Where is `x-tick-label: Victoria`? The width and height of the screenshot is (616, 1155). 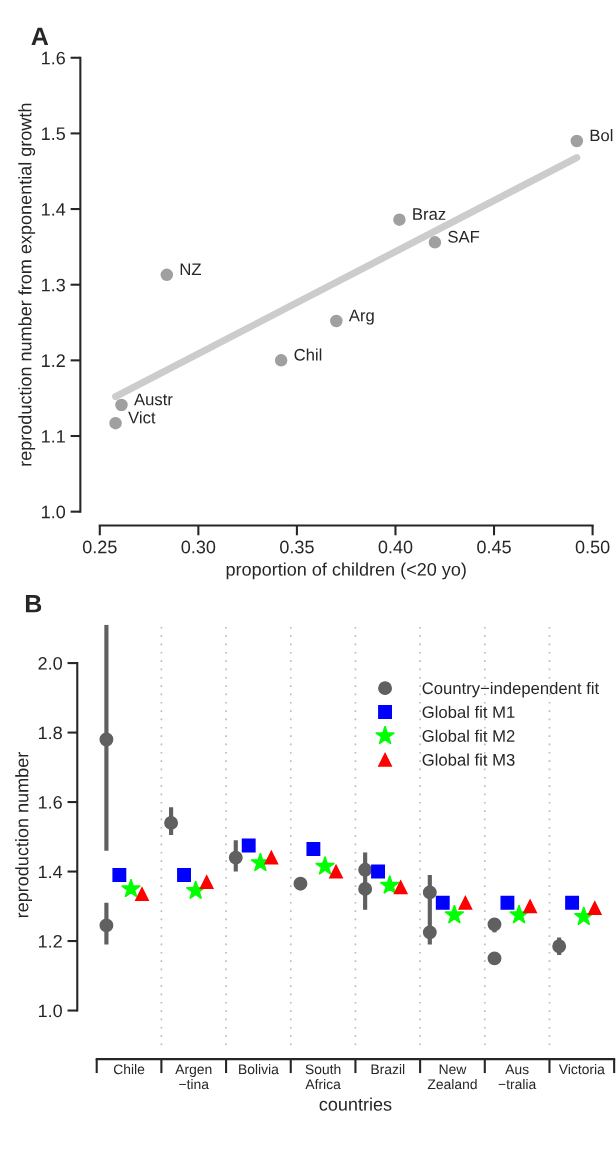
x-tick-label: Victoria is located at coordinates (581, 1069).